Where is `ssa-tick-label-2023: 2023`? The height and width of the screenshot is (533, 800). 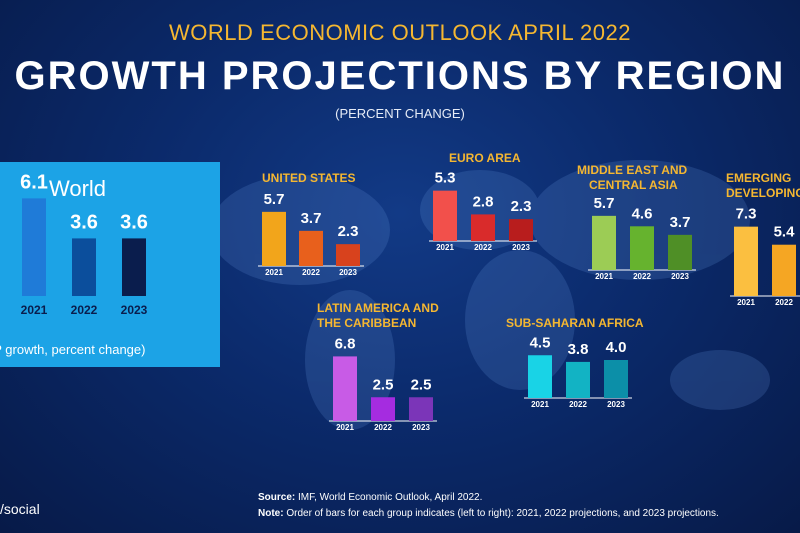 ssa-tick-label-2023: 2023 is located at coordinates (616, 404).